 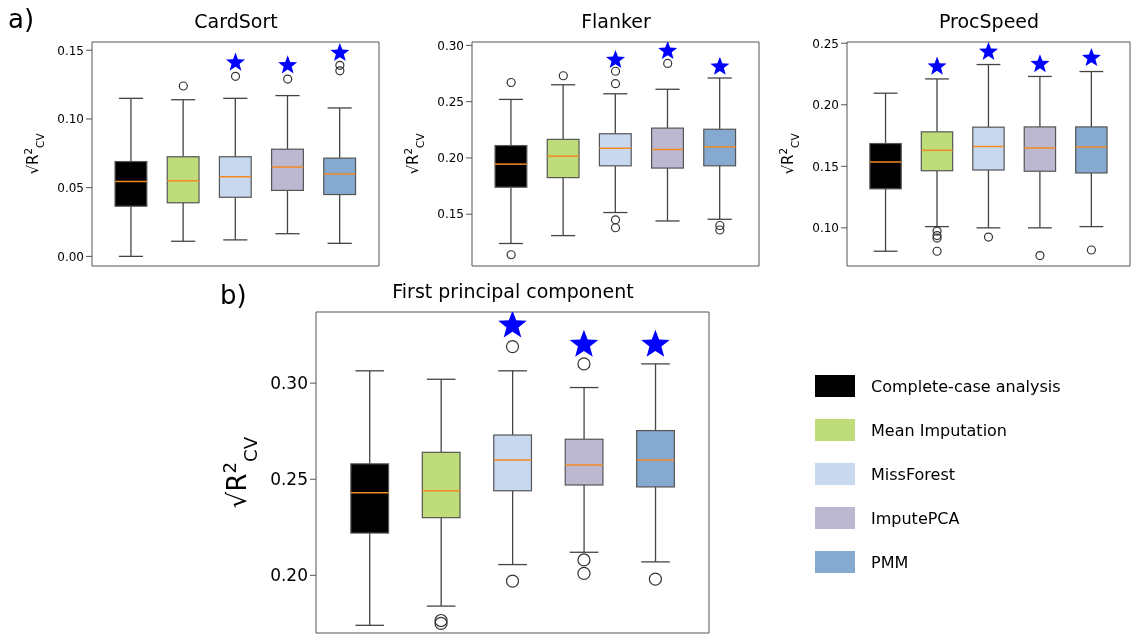 I want to click on y-tick-label: 0.05, so click(x=70, y=187).